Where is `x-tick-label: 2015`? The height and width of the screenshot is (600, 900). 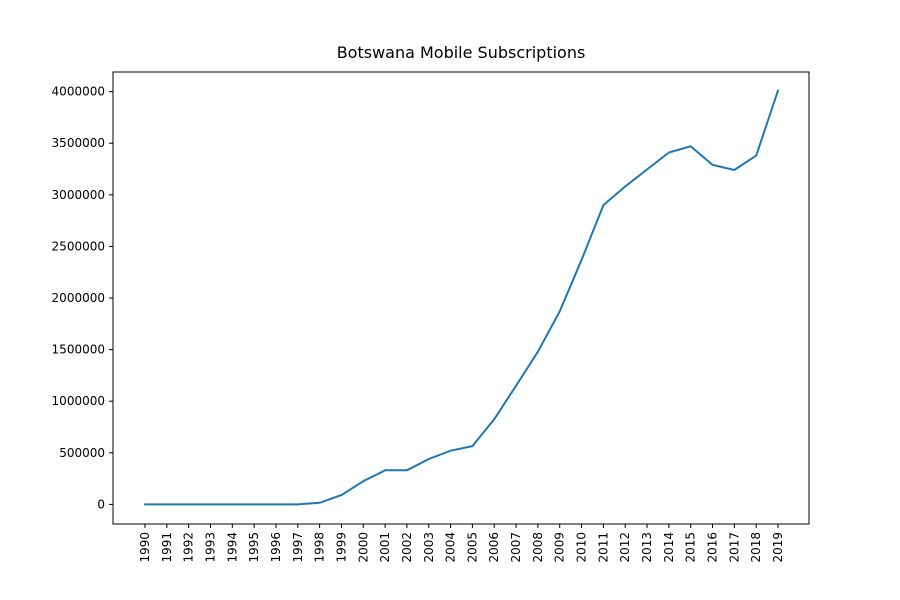
x-tick-label: 2015 is located at coordinates (691, 547).